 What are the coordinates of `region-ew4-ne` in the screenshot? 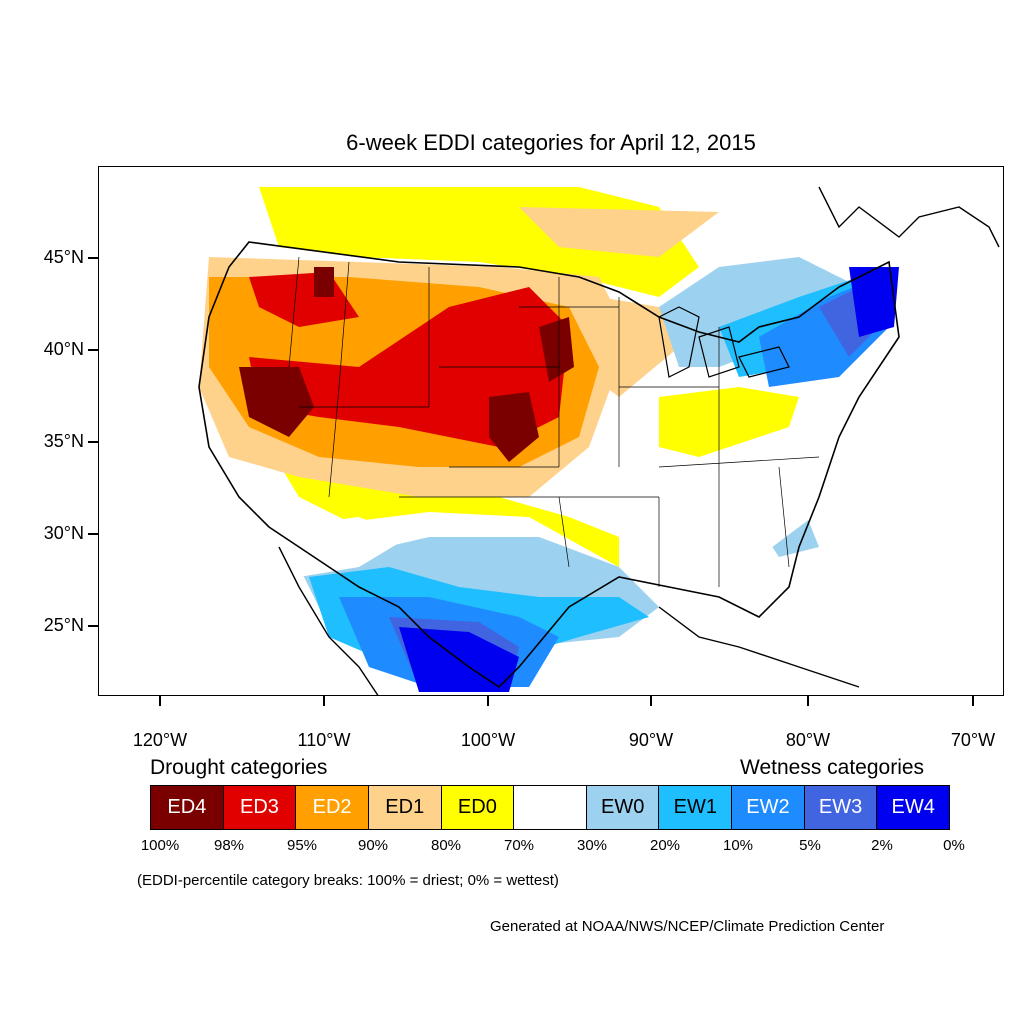 It's located at (874, 302).